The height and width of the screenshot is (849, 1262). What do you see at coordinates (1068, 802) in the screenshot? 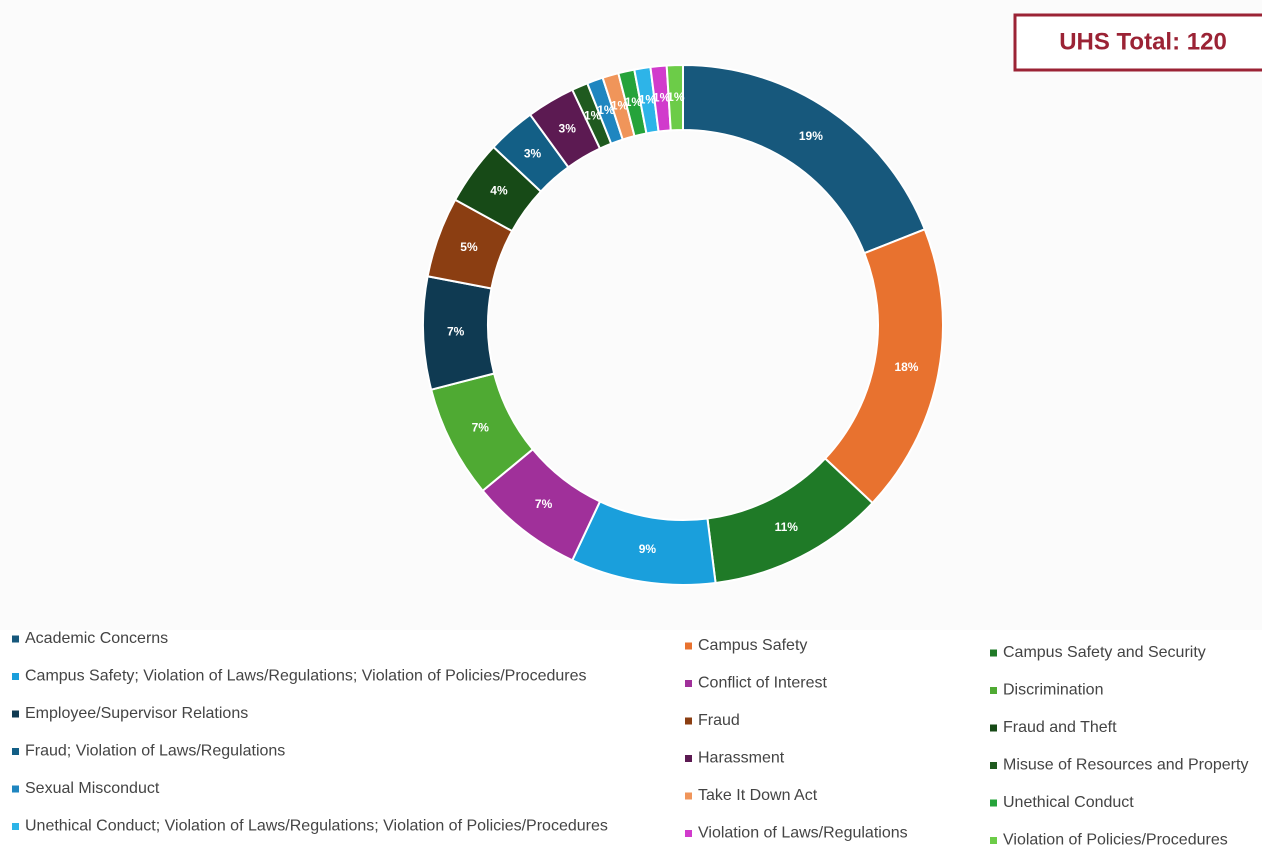
I see `legend-label: Unethical Conduct` at bounding box center [1068, 802].